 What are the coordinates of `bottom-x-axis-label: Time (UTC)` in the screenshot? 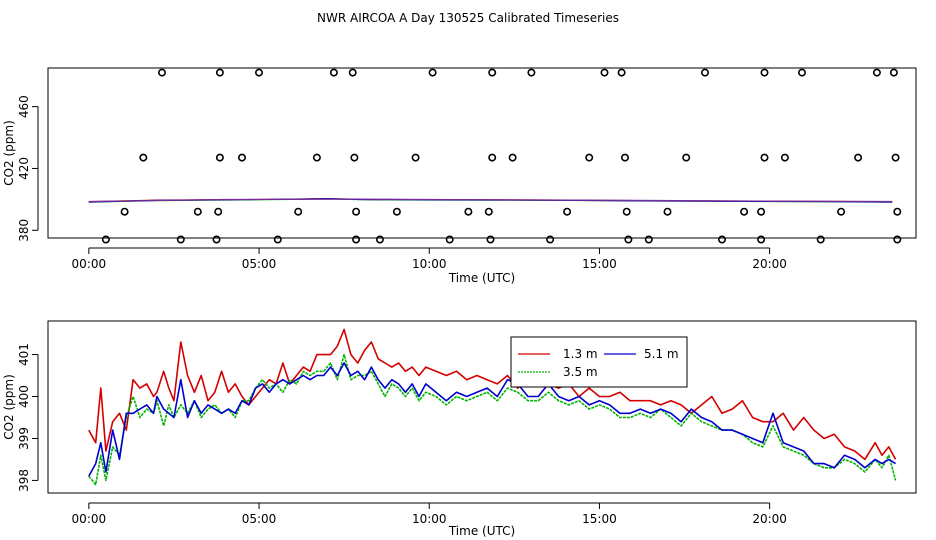 It's located at (481, 531).